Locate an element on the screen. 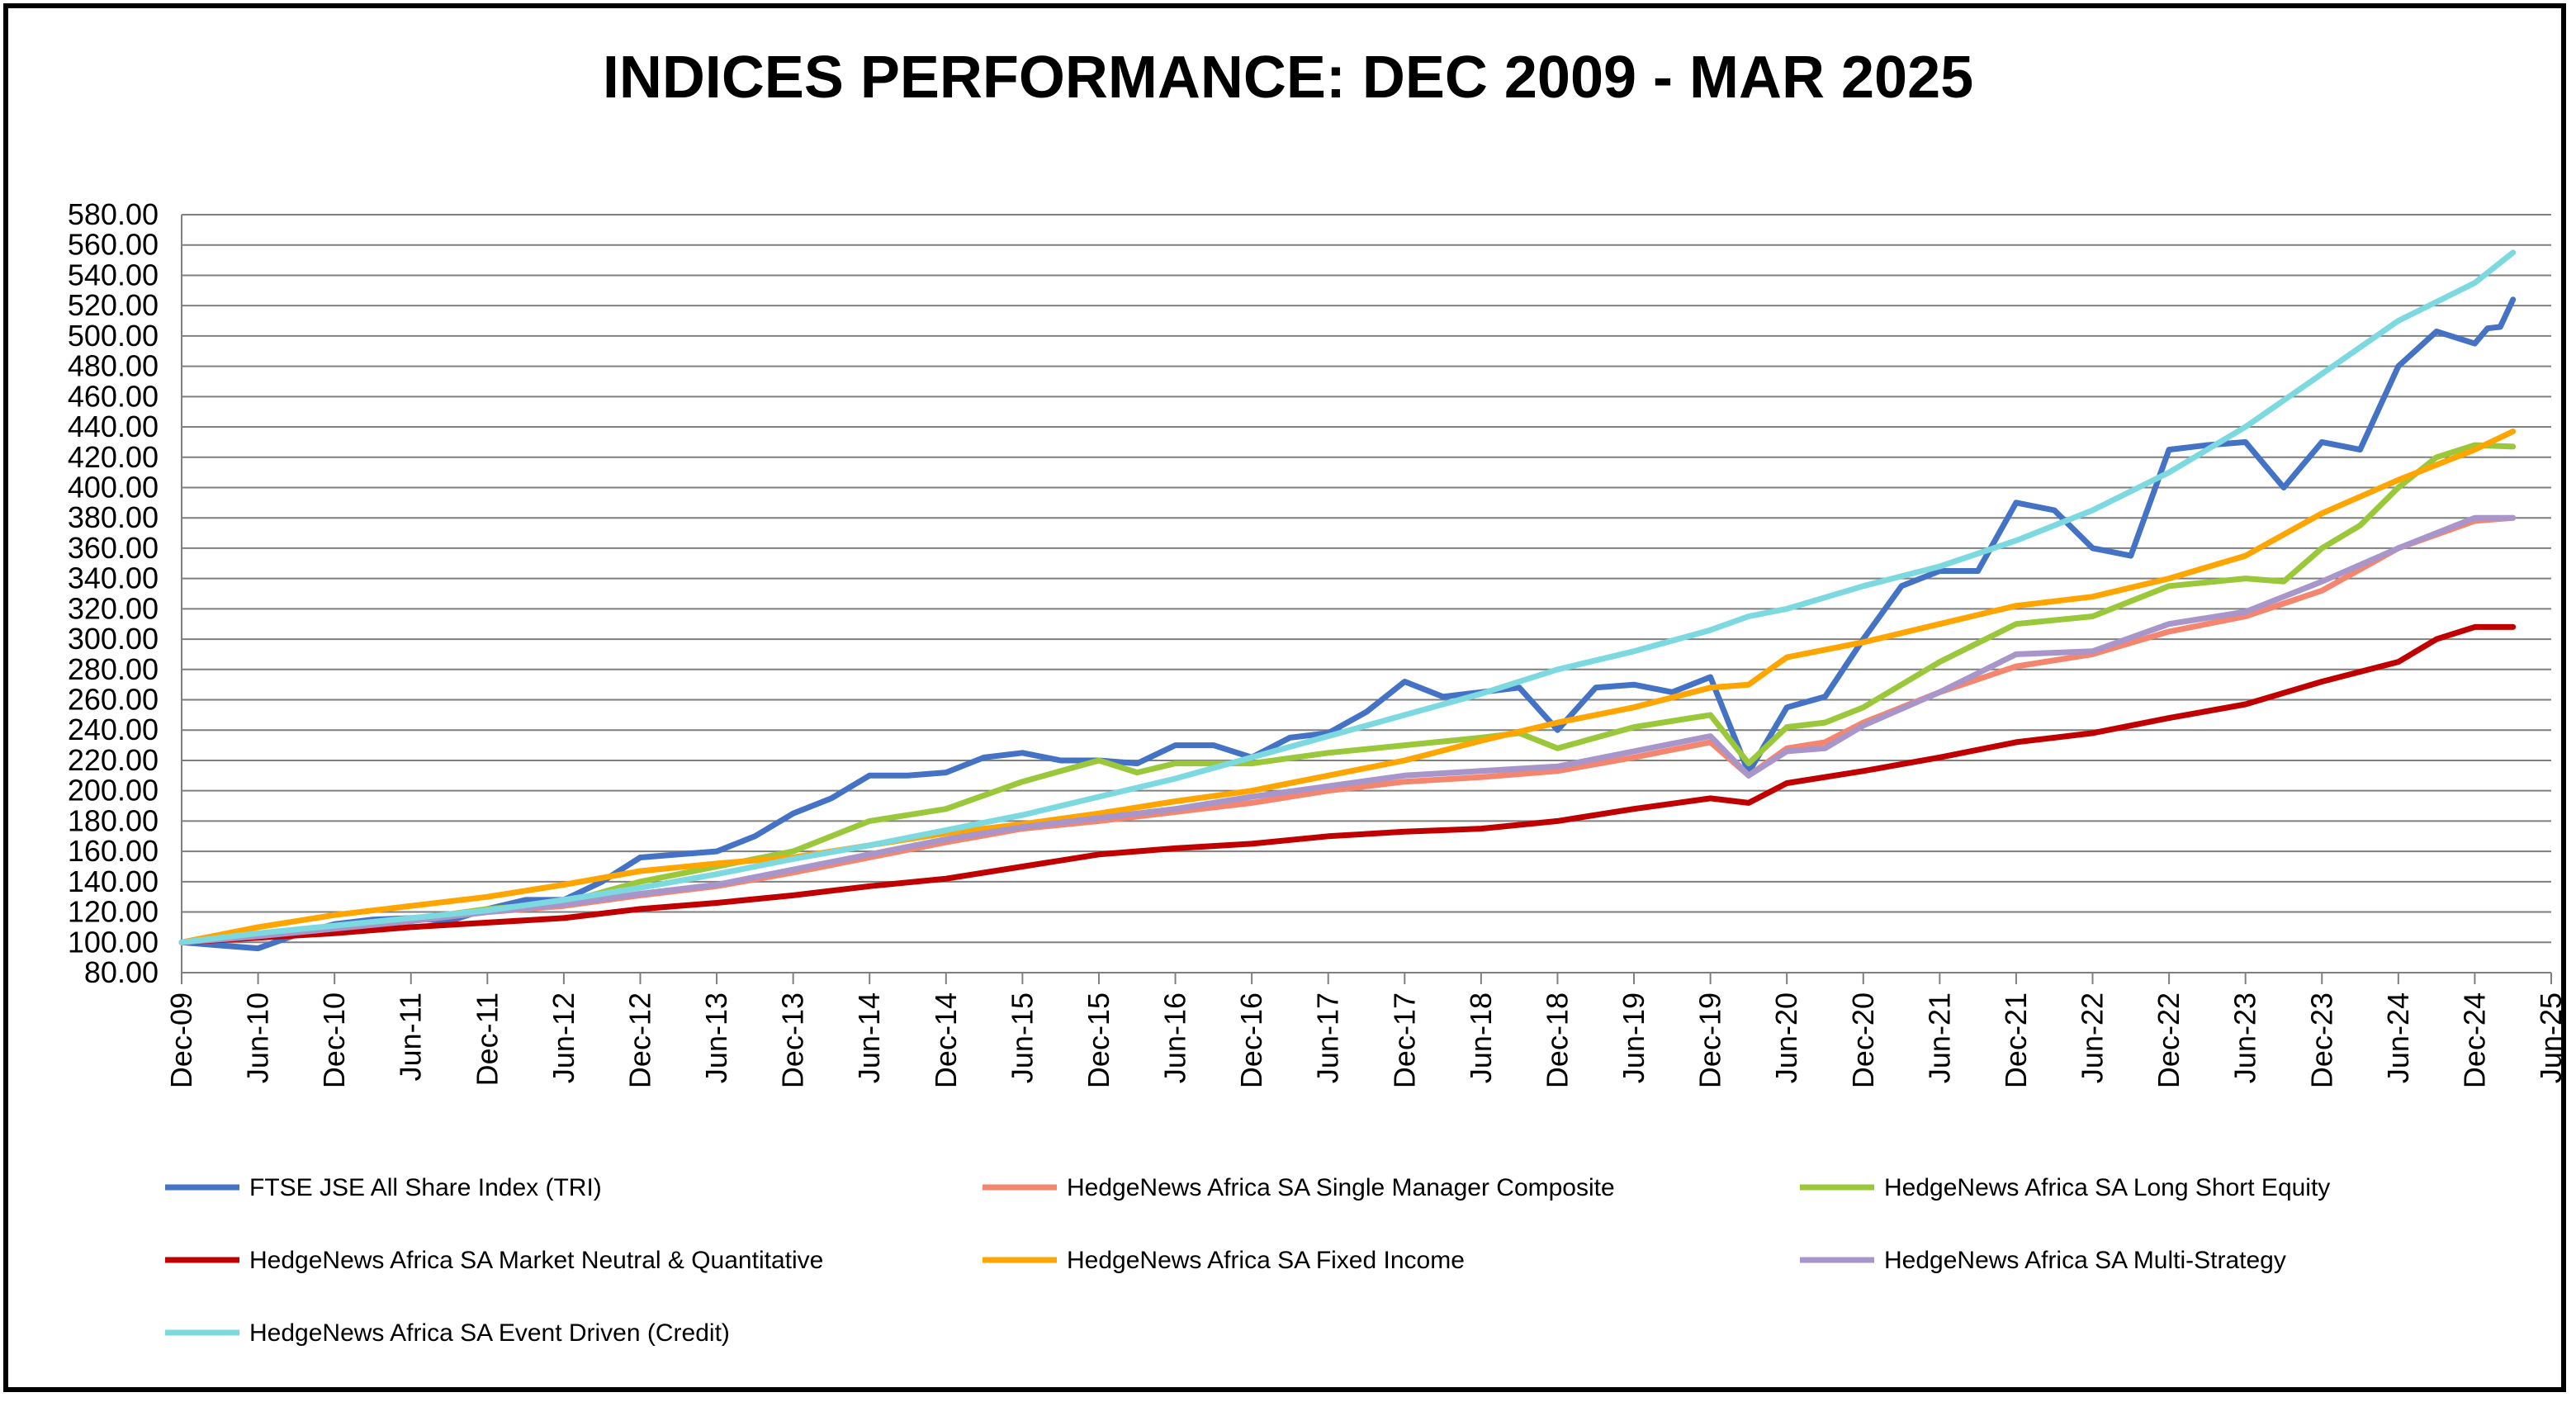  y-tick-label: 260.00 is located at coordinates (113, 700).